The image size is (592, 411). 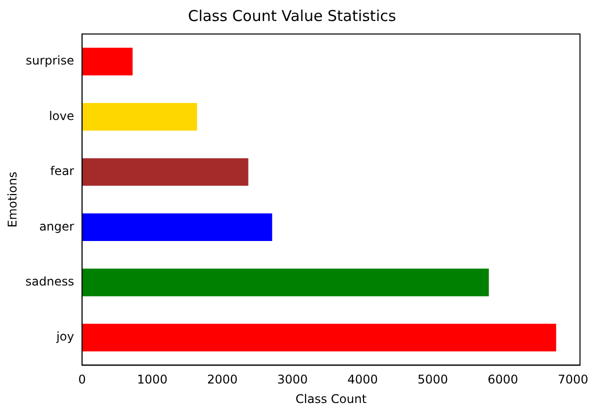 I want to click on x-tick-label: 3000, so click(x=292, y=379).